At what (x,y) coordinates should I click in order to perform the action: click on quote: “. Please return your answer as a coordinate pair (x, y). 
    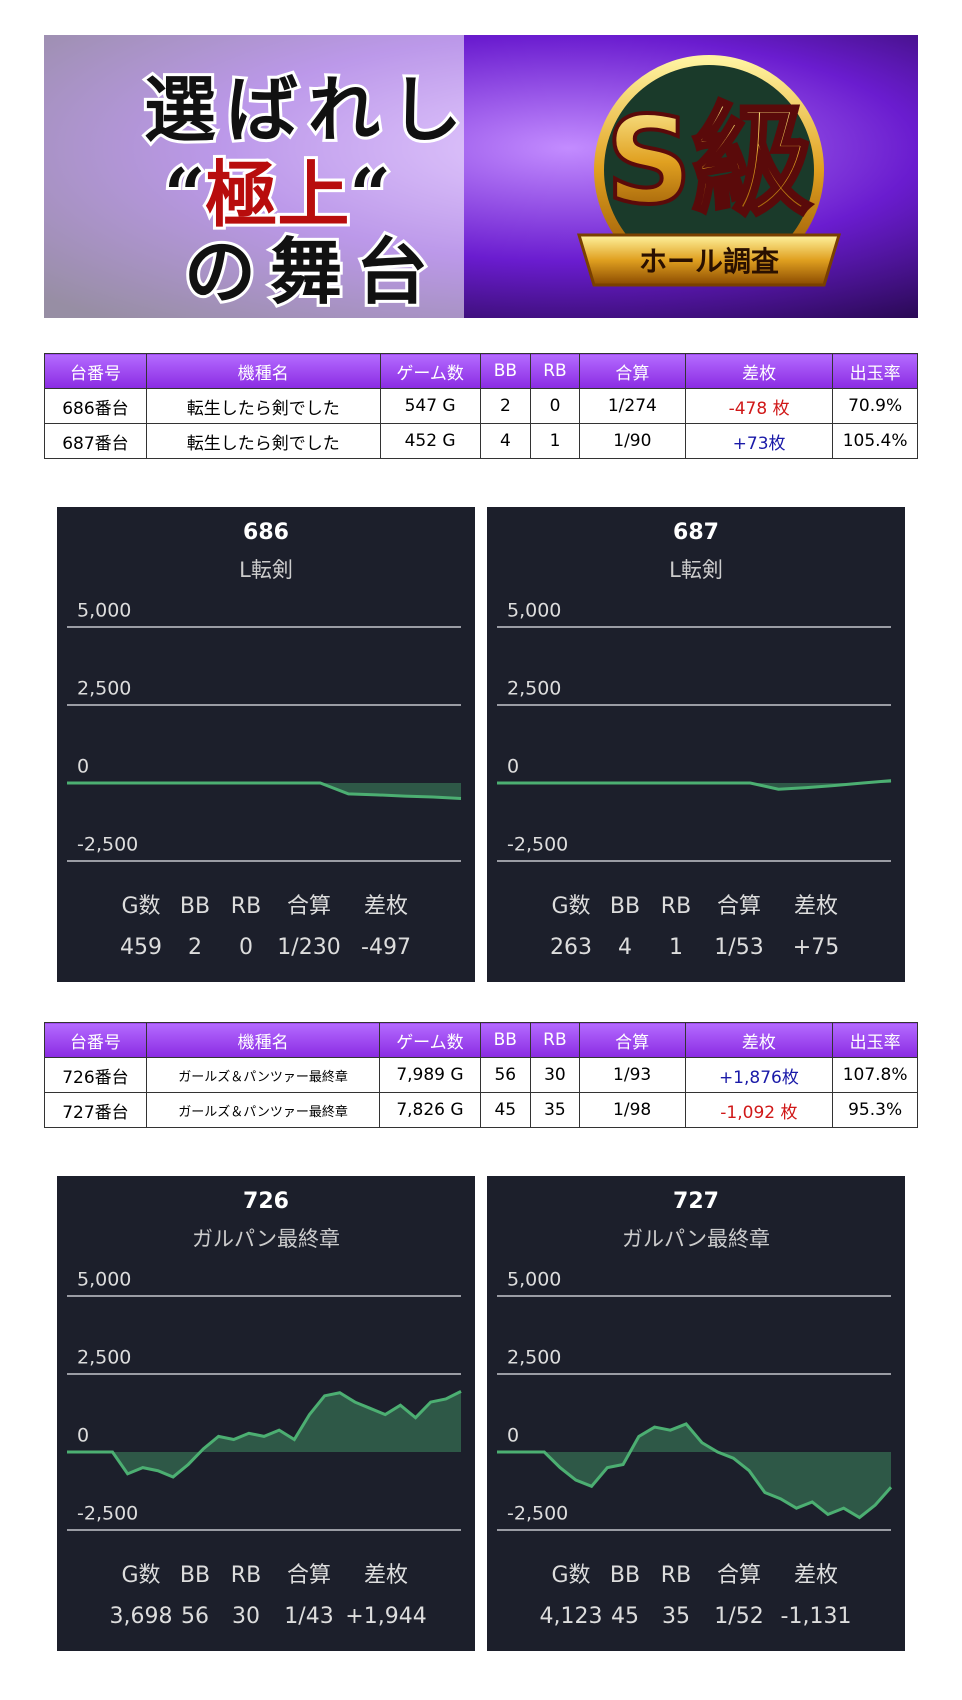
    Looking at the image, I should click on (369, 194).